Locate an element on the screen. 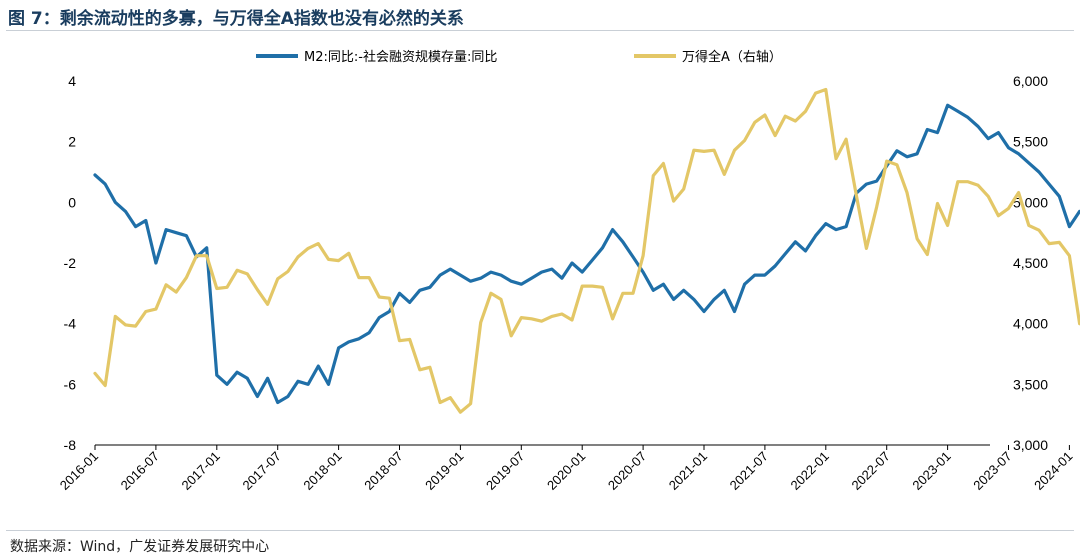  x-tick-label: 2020-01 is located at coordinates (566, 471).